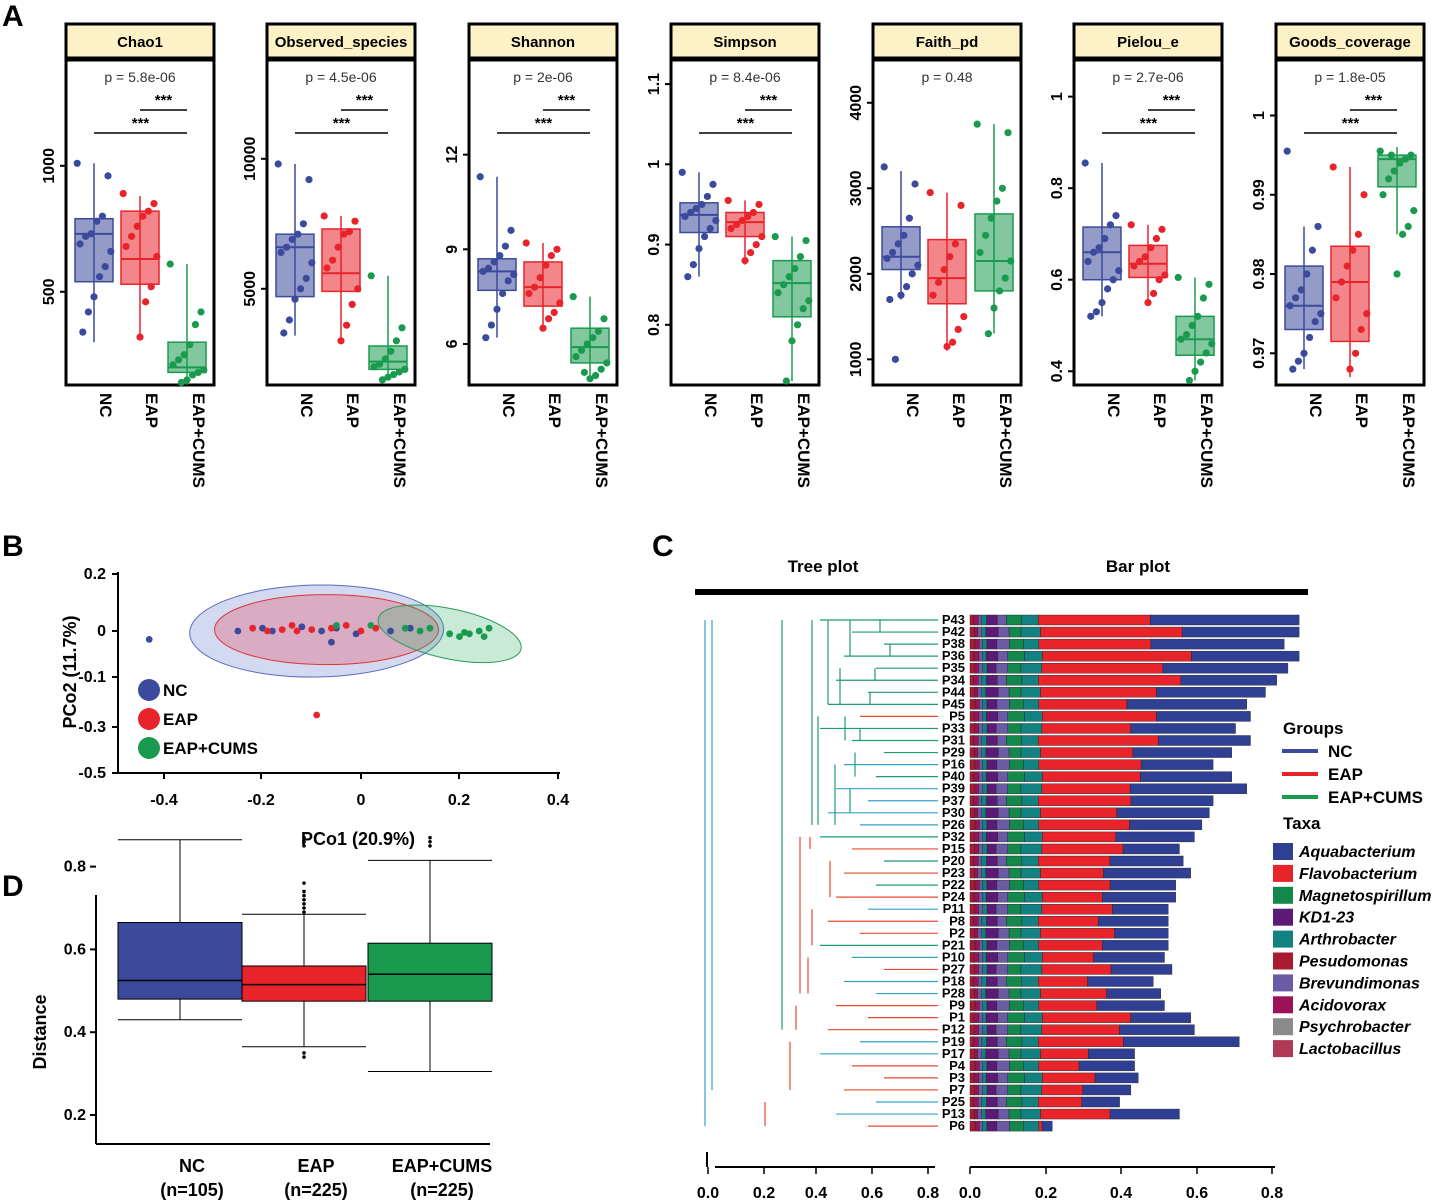  I want to click on taxa-label: Pesudomonas, so click(1353, 962).